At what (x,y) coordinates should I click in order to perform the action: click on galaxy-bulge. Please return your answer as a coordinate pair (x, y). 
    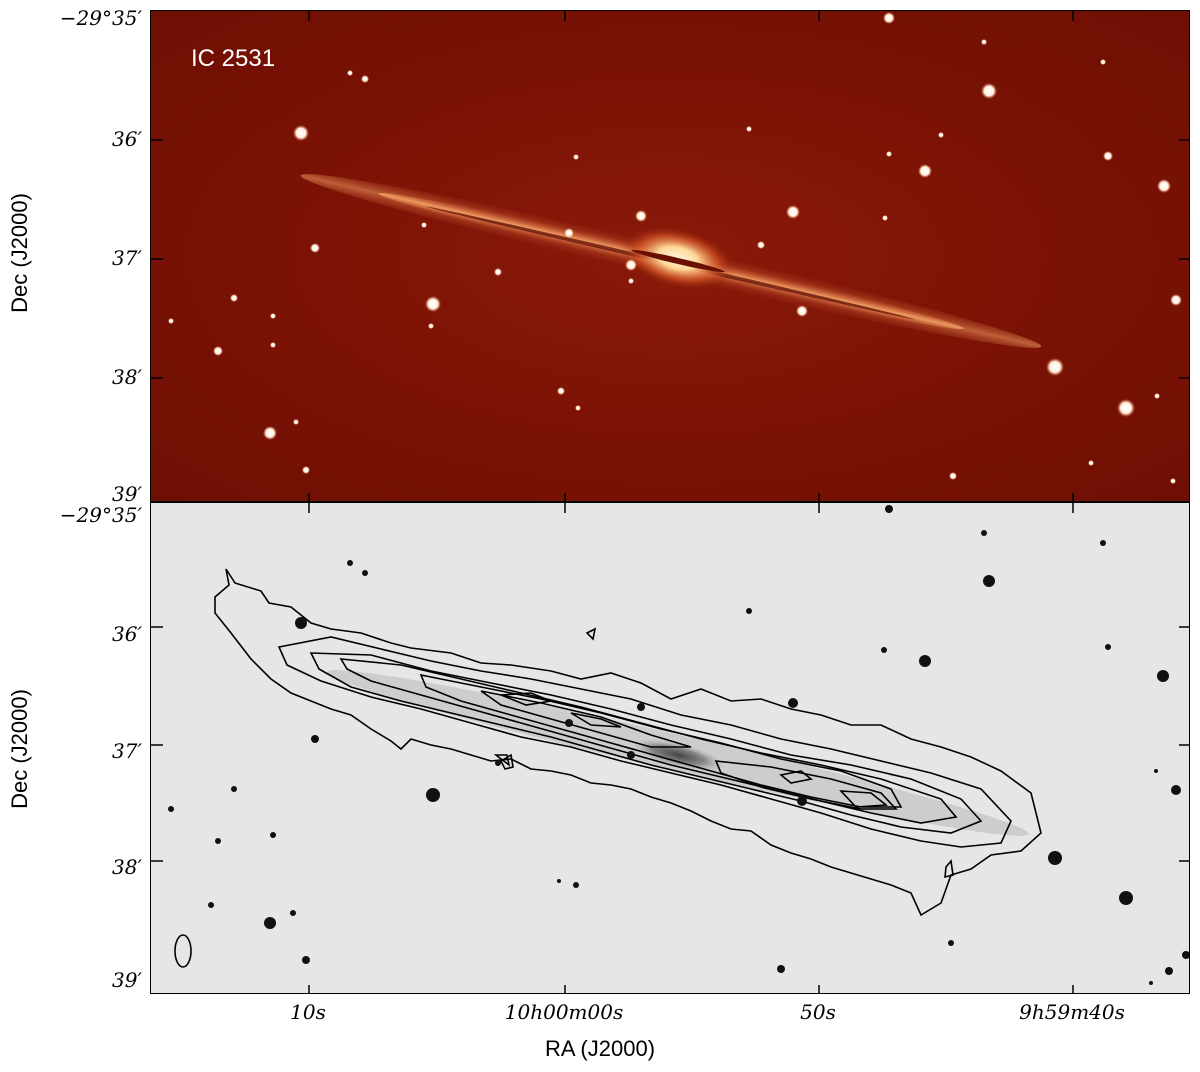
    Looking at the image, I should click on (678, 258).